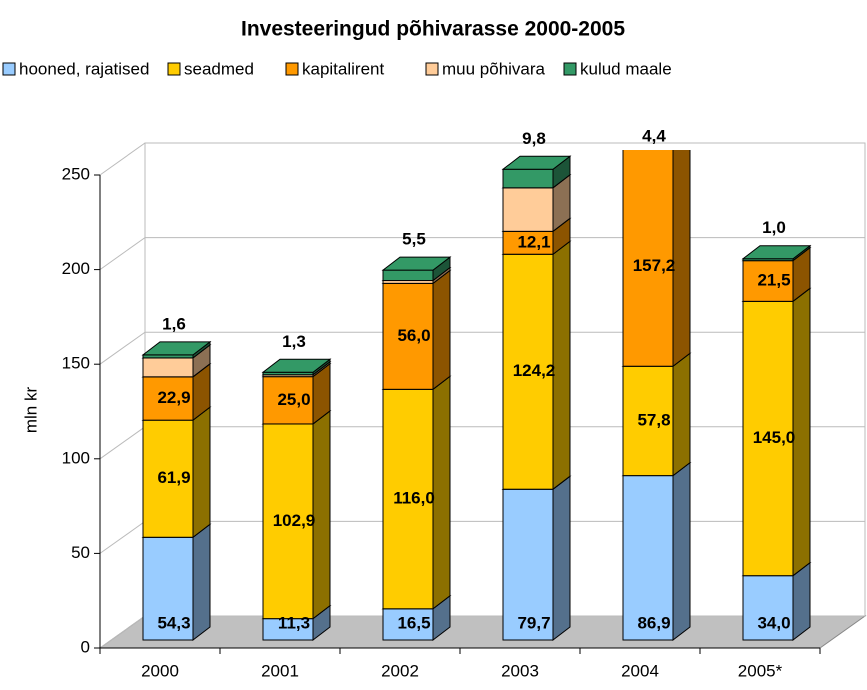 Image resolution: width=867 pixels, height=690 pixels. What do you see at coordinates (76, 173) in the screenshot?
I see `y-tick-label: 250` at bounding box center [76, 173].